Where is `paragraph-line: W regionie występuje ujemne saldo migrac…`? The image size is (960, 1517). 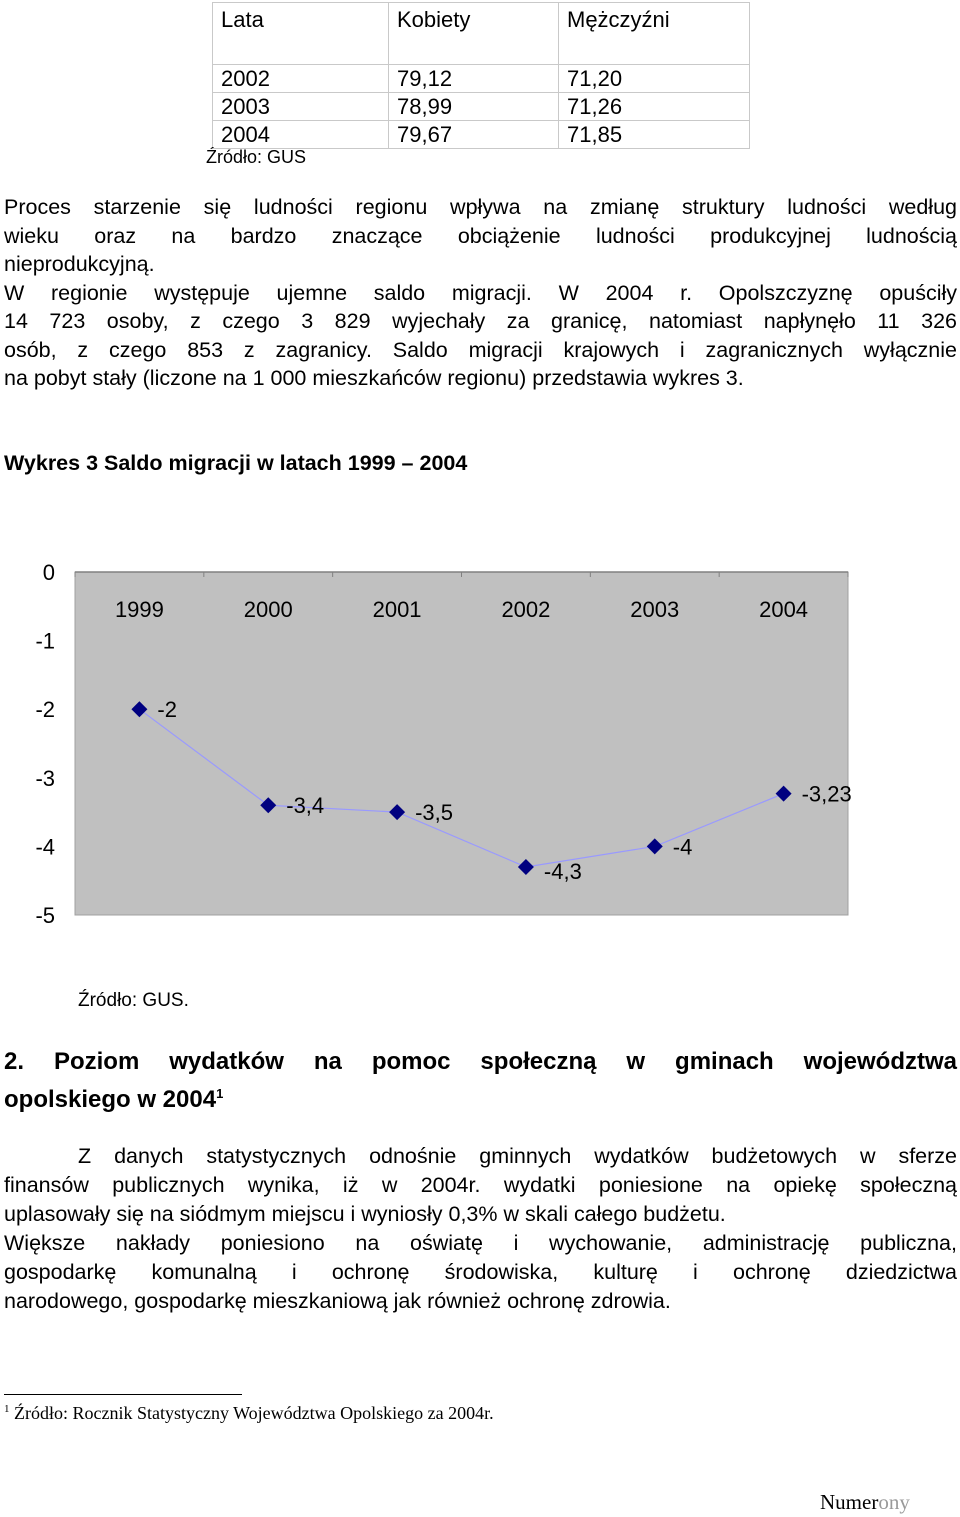
paragraph-line: W regionie występuje ujemne saldo migrac… is located at coordinates (480, 292).